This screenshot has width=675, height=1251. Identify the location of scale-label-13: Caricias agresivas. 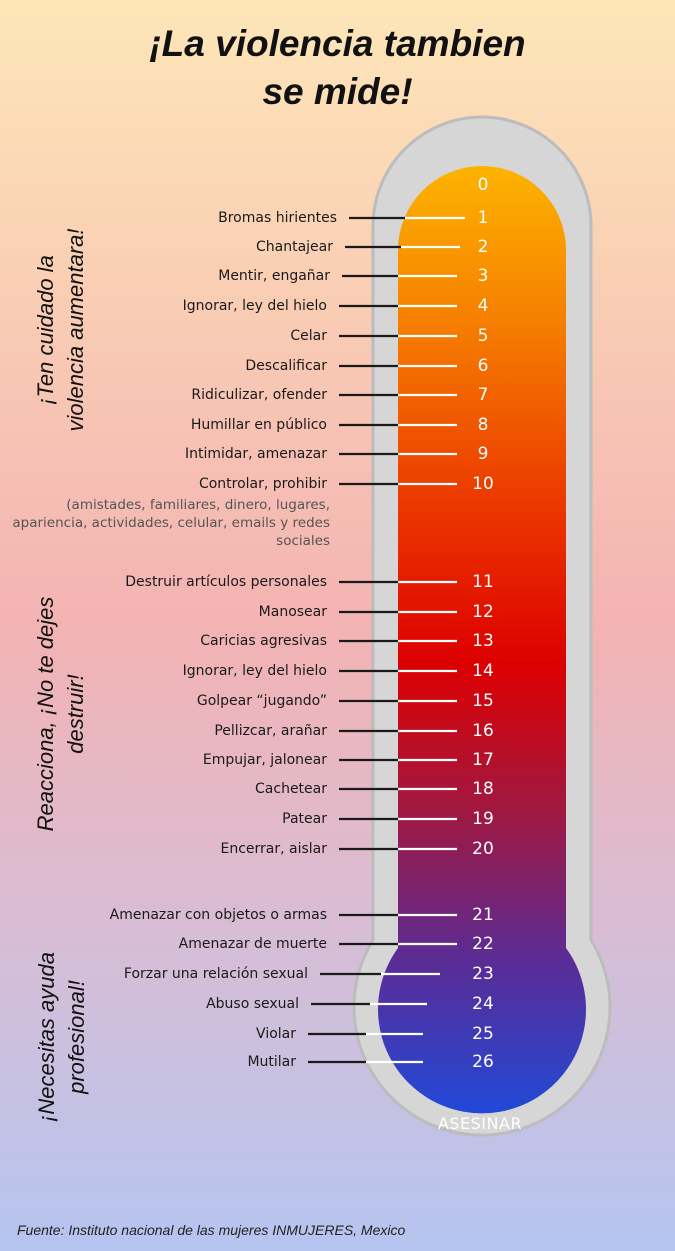
(263, 641).